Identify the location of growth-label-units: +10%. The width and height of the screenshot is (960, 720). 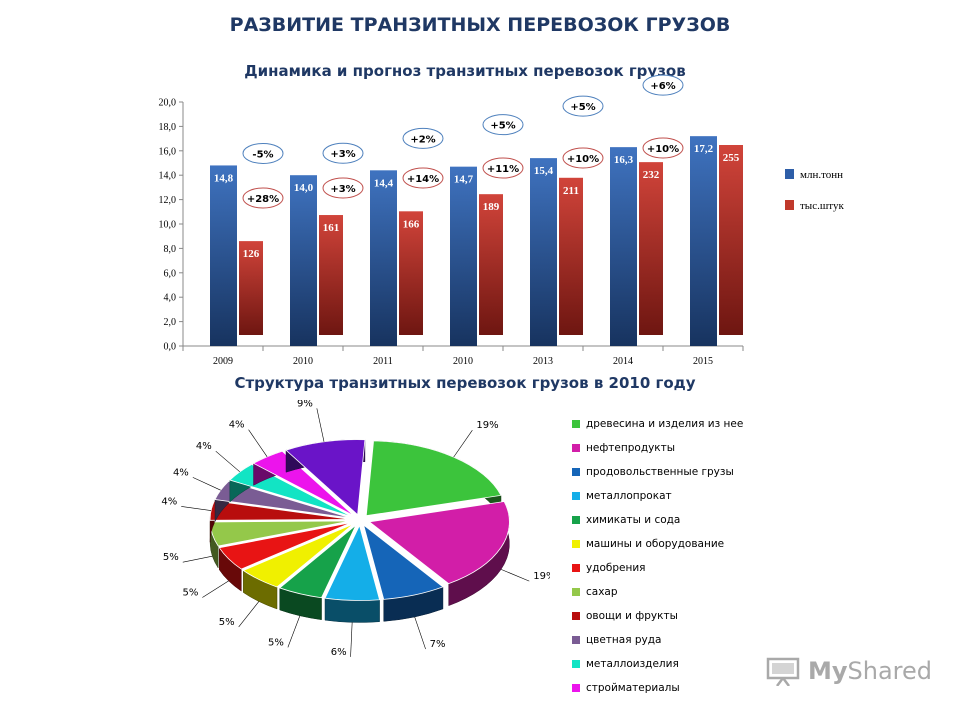
(583, 159).